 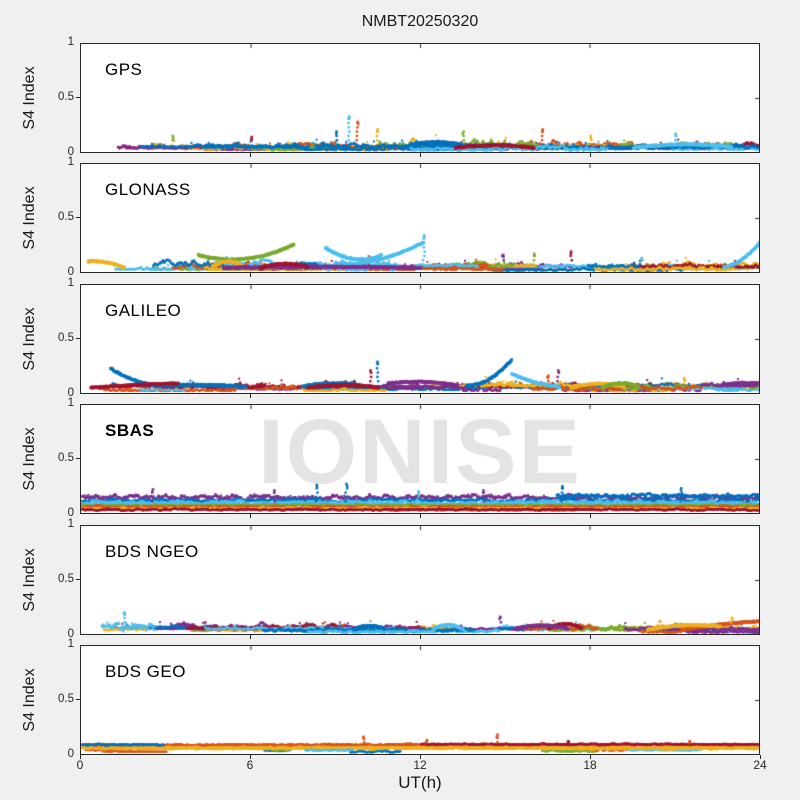 I want to click on panel-gps: GPS, so click(x=420, y=98).